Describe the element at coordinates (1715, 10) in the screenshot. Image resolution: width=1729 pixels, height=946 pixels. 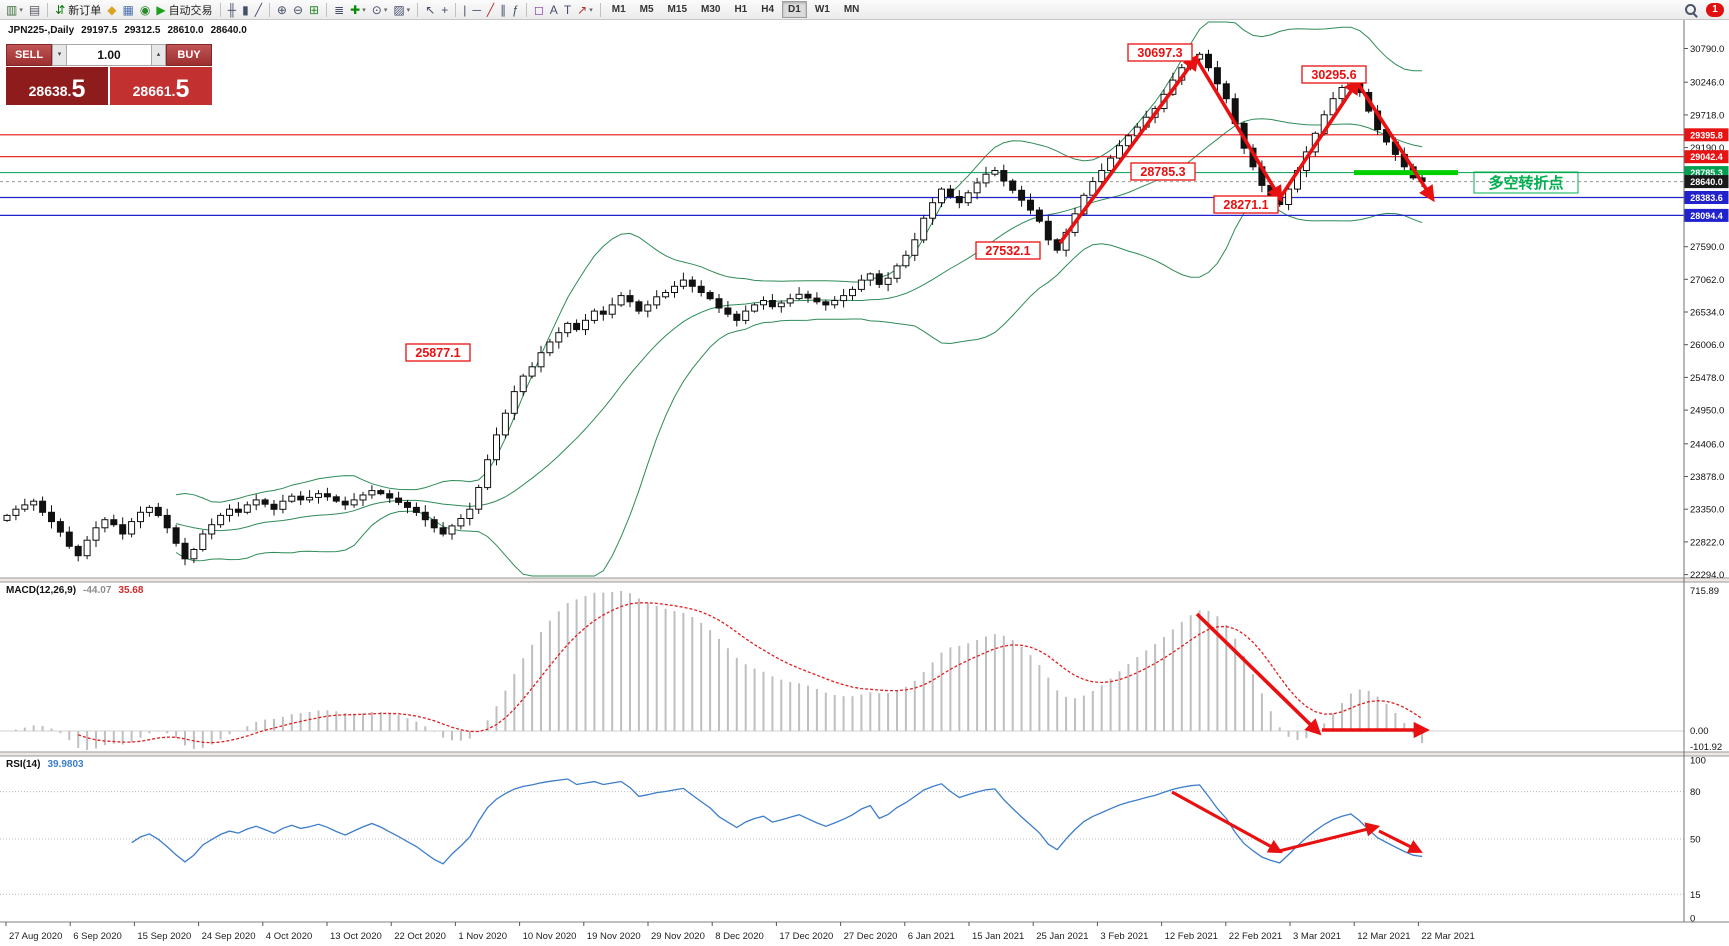
I see `notification-badge: 1` at that location.